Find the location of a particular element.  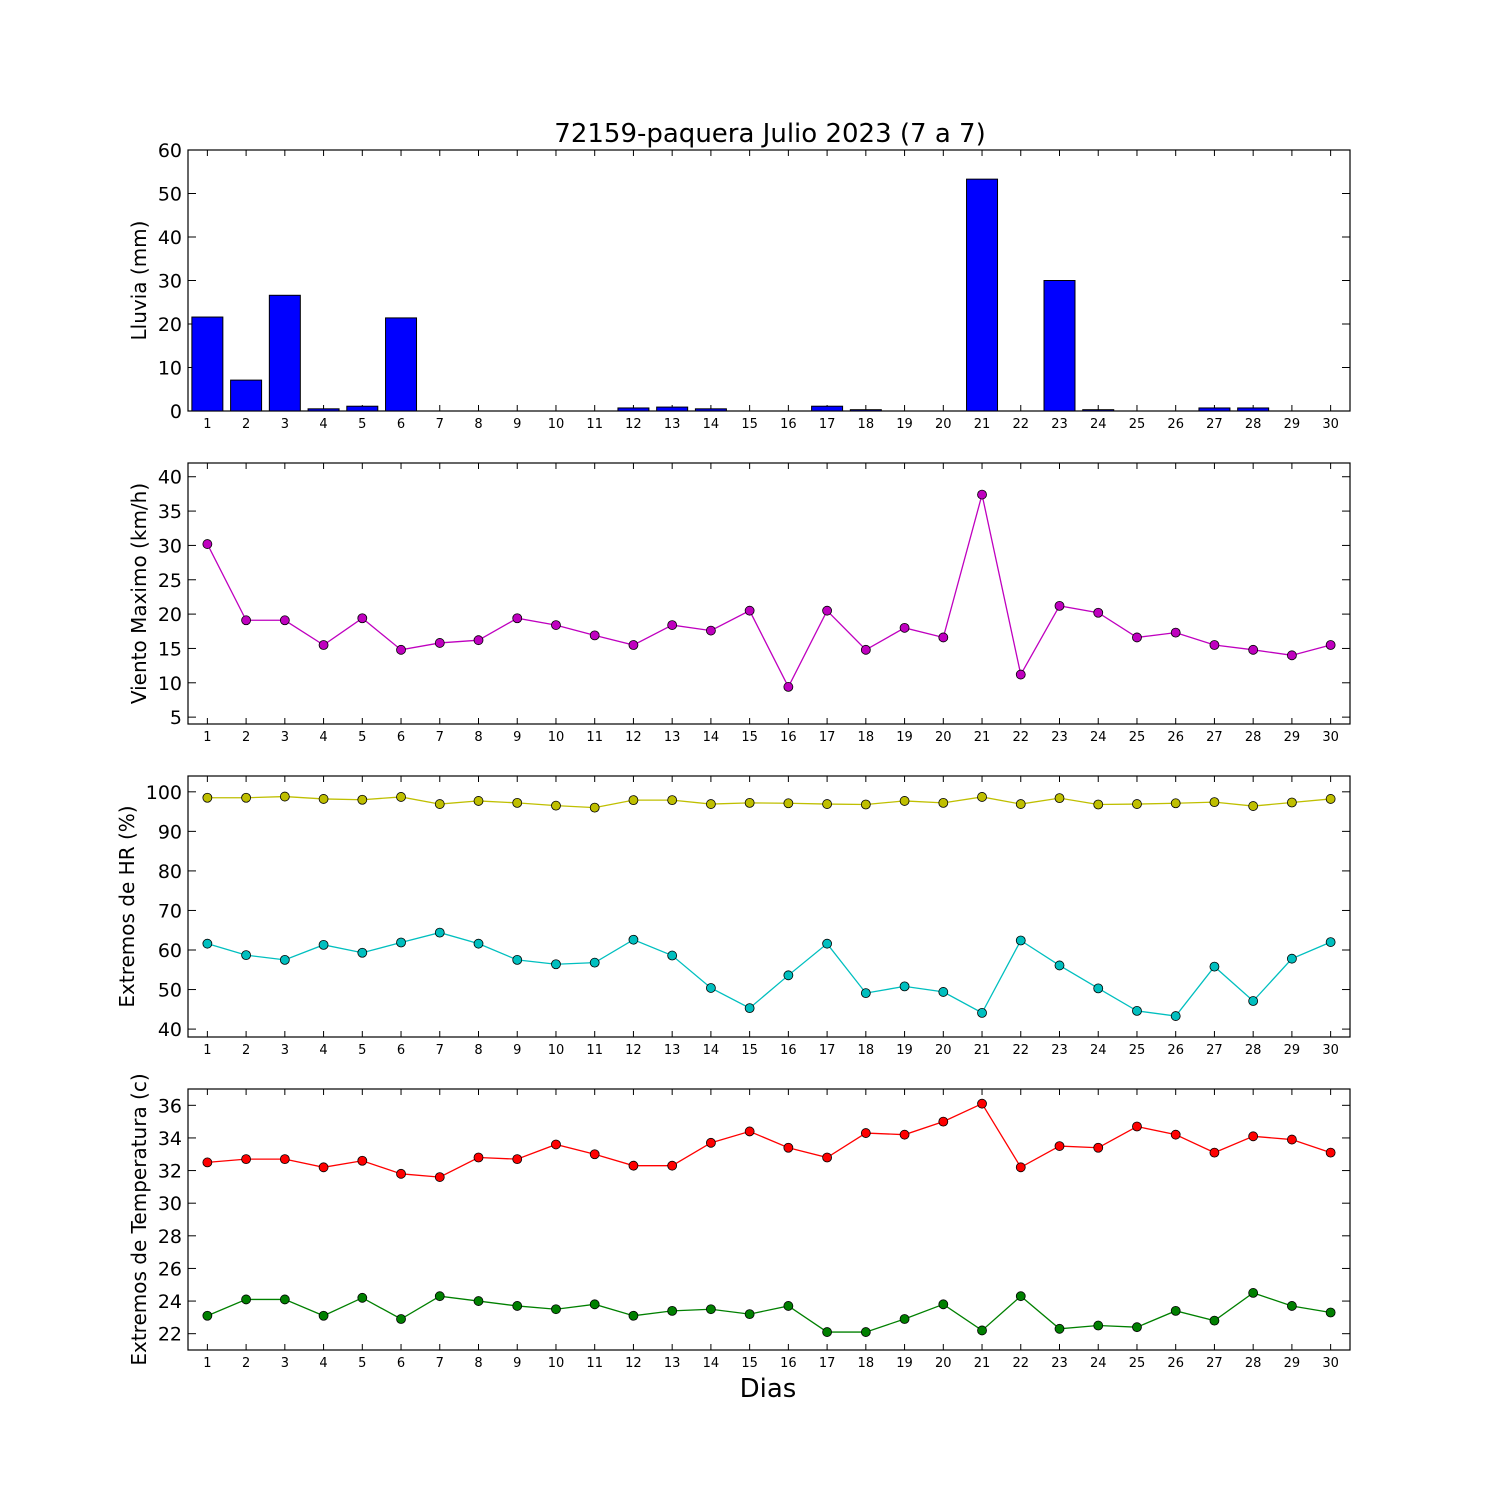

xtick-label: 16 is located at coordinates (788, 424).